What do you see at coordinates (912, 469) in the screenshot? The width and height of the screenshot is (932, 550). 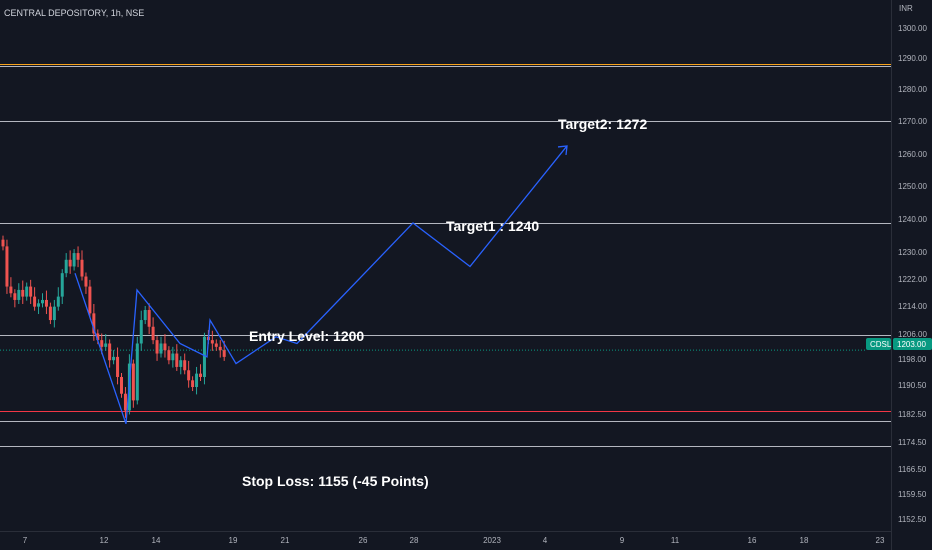 I see `price-tick-label: 1166.50` at bounding box center [912, 469].